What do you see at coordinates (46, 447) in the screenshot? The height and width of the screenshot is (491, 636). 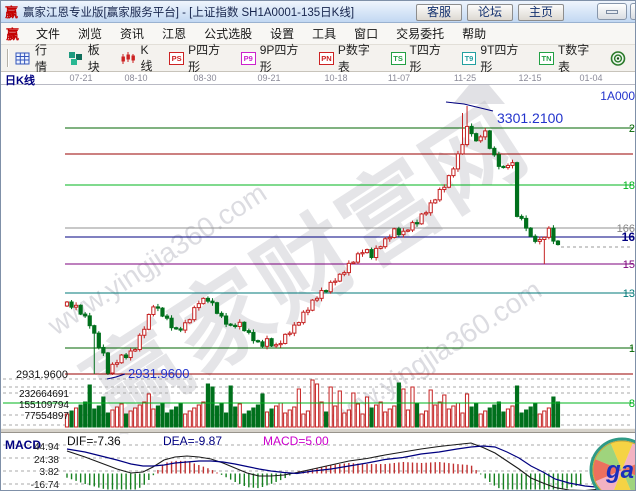 I see `svg-text: 44.94` at bounding box center [46, 447].